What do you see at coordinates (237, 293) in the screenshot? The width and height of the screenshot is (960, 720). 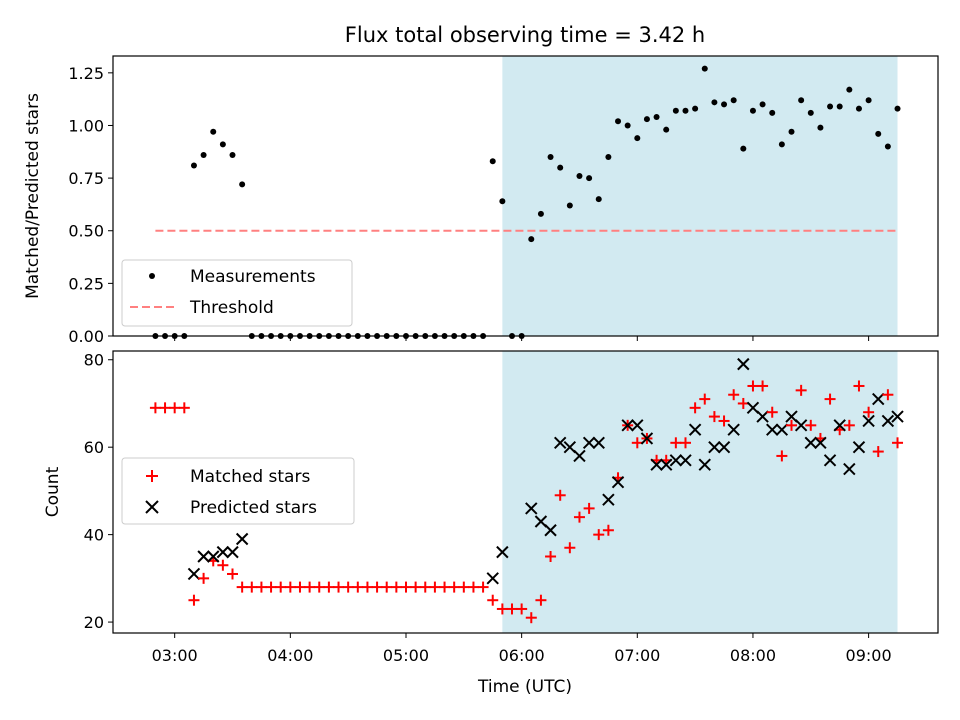 I see `top-legend-box` at bounding box center [237, 293].